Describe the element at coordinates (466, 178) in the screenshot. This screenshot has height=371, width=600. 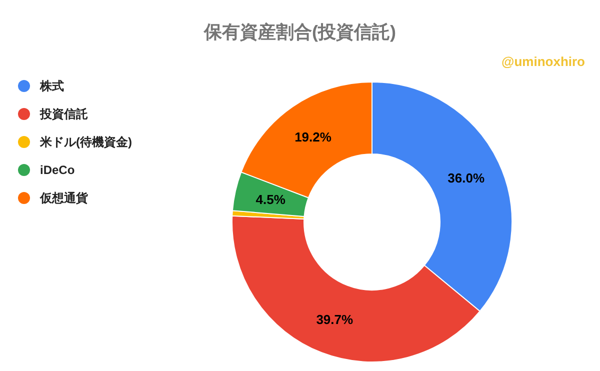
I see `data-label: 36.0%` at that location.